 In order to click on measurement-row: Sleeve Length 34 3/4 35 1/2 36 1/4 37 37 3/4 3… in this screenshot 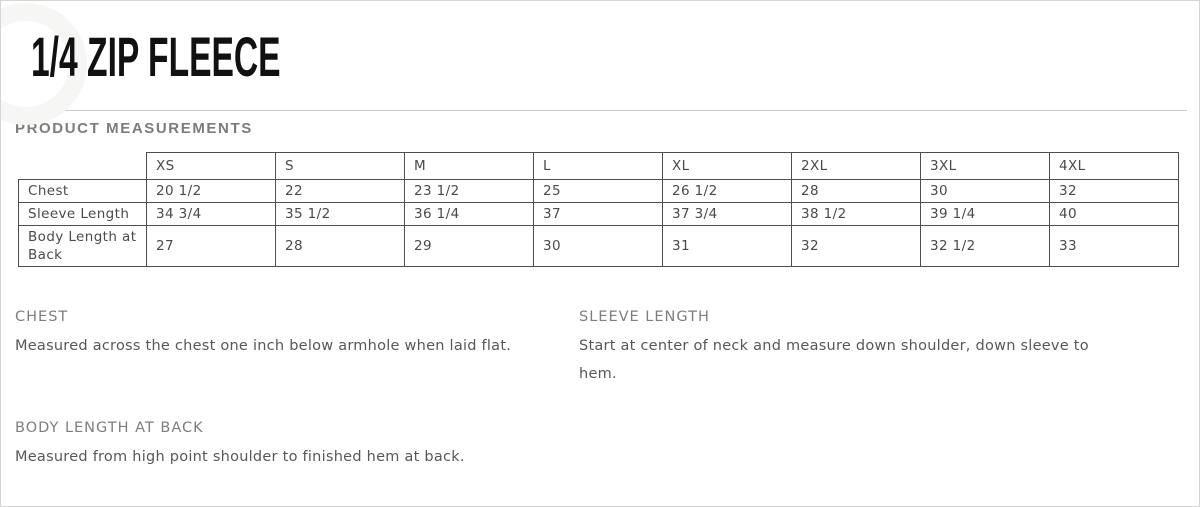, I will do `click(598, 214)`.